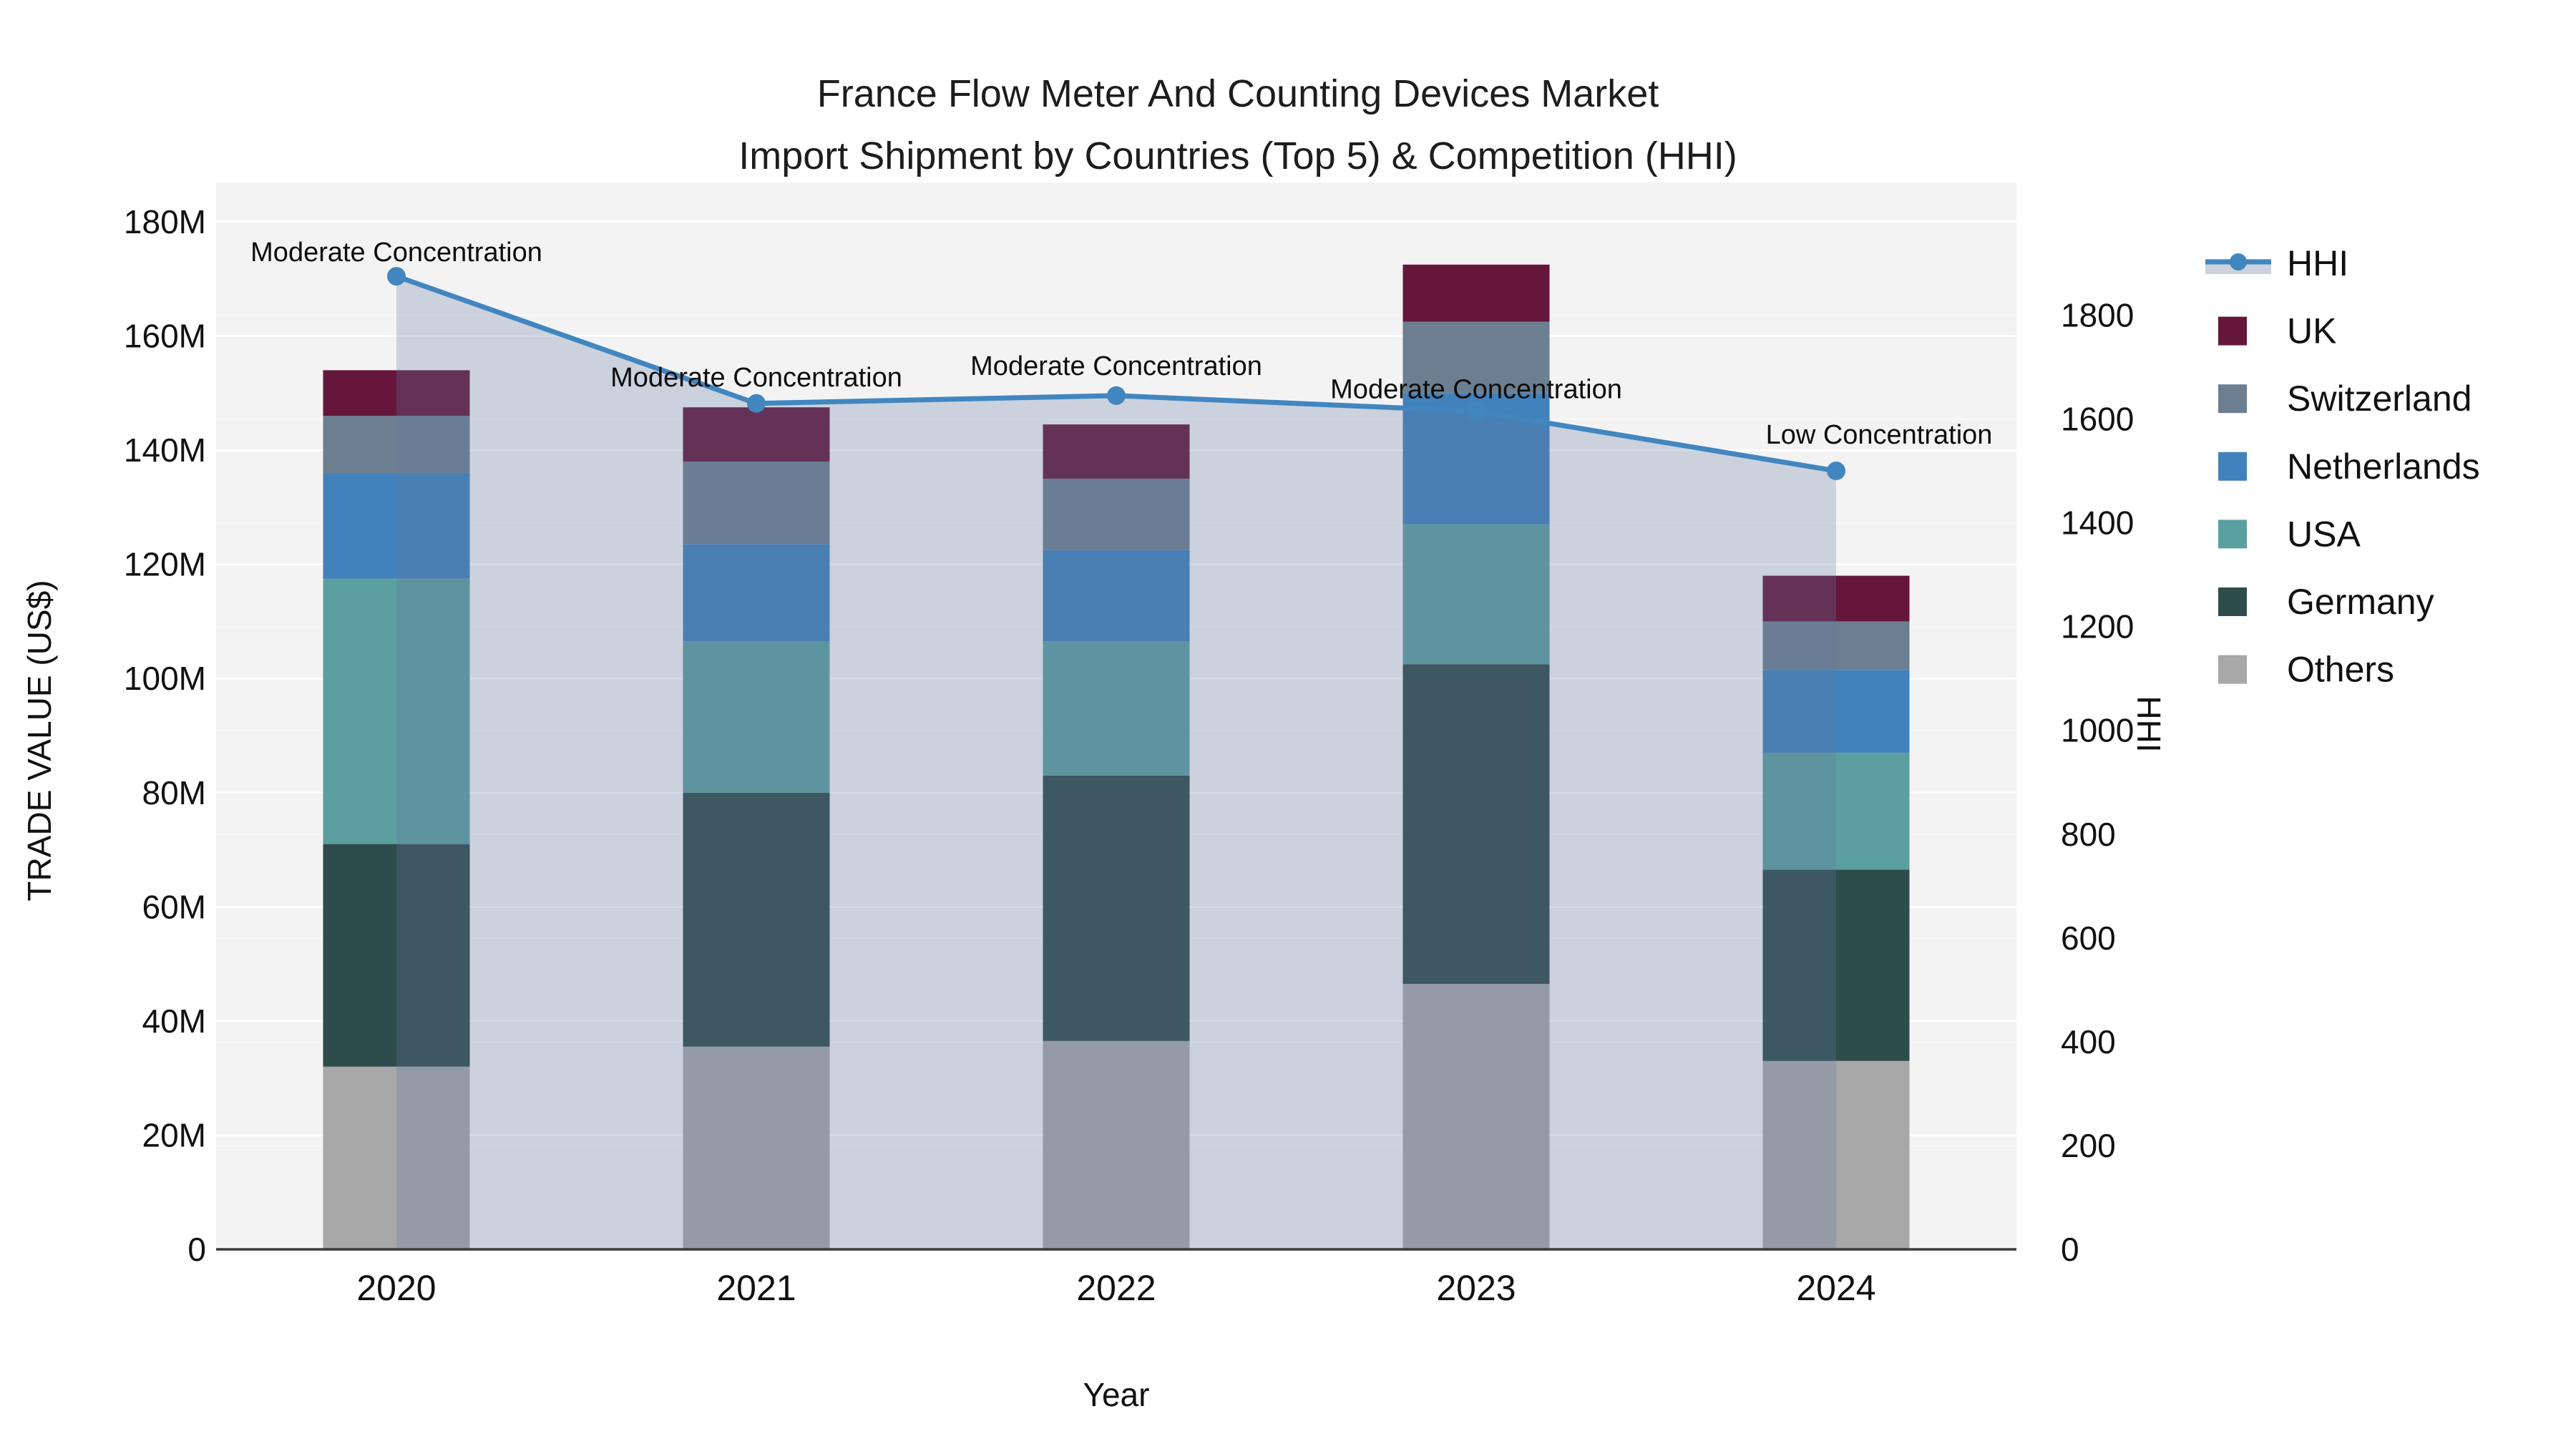 The height and width of the screenshot is (1449, 2576). Describe the element at coordinates (174, 906) in the screenshot. I see `y-left-tick-label: 60M` at that location.